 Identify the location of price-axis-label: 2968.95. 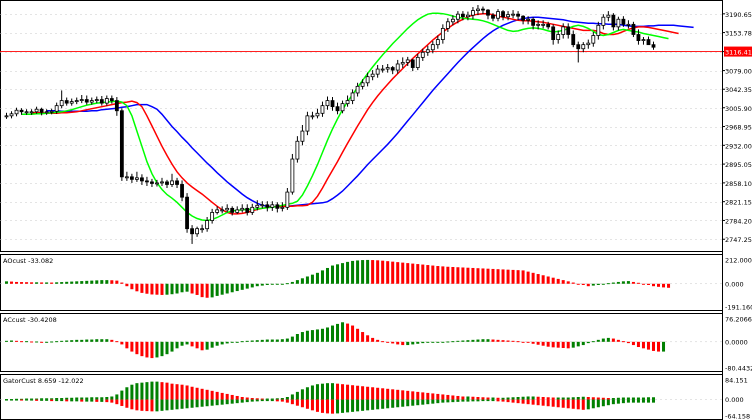
(738, 128).